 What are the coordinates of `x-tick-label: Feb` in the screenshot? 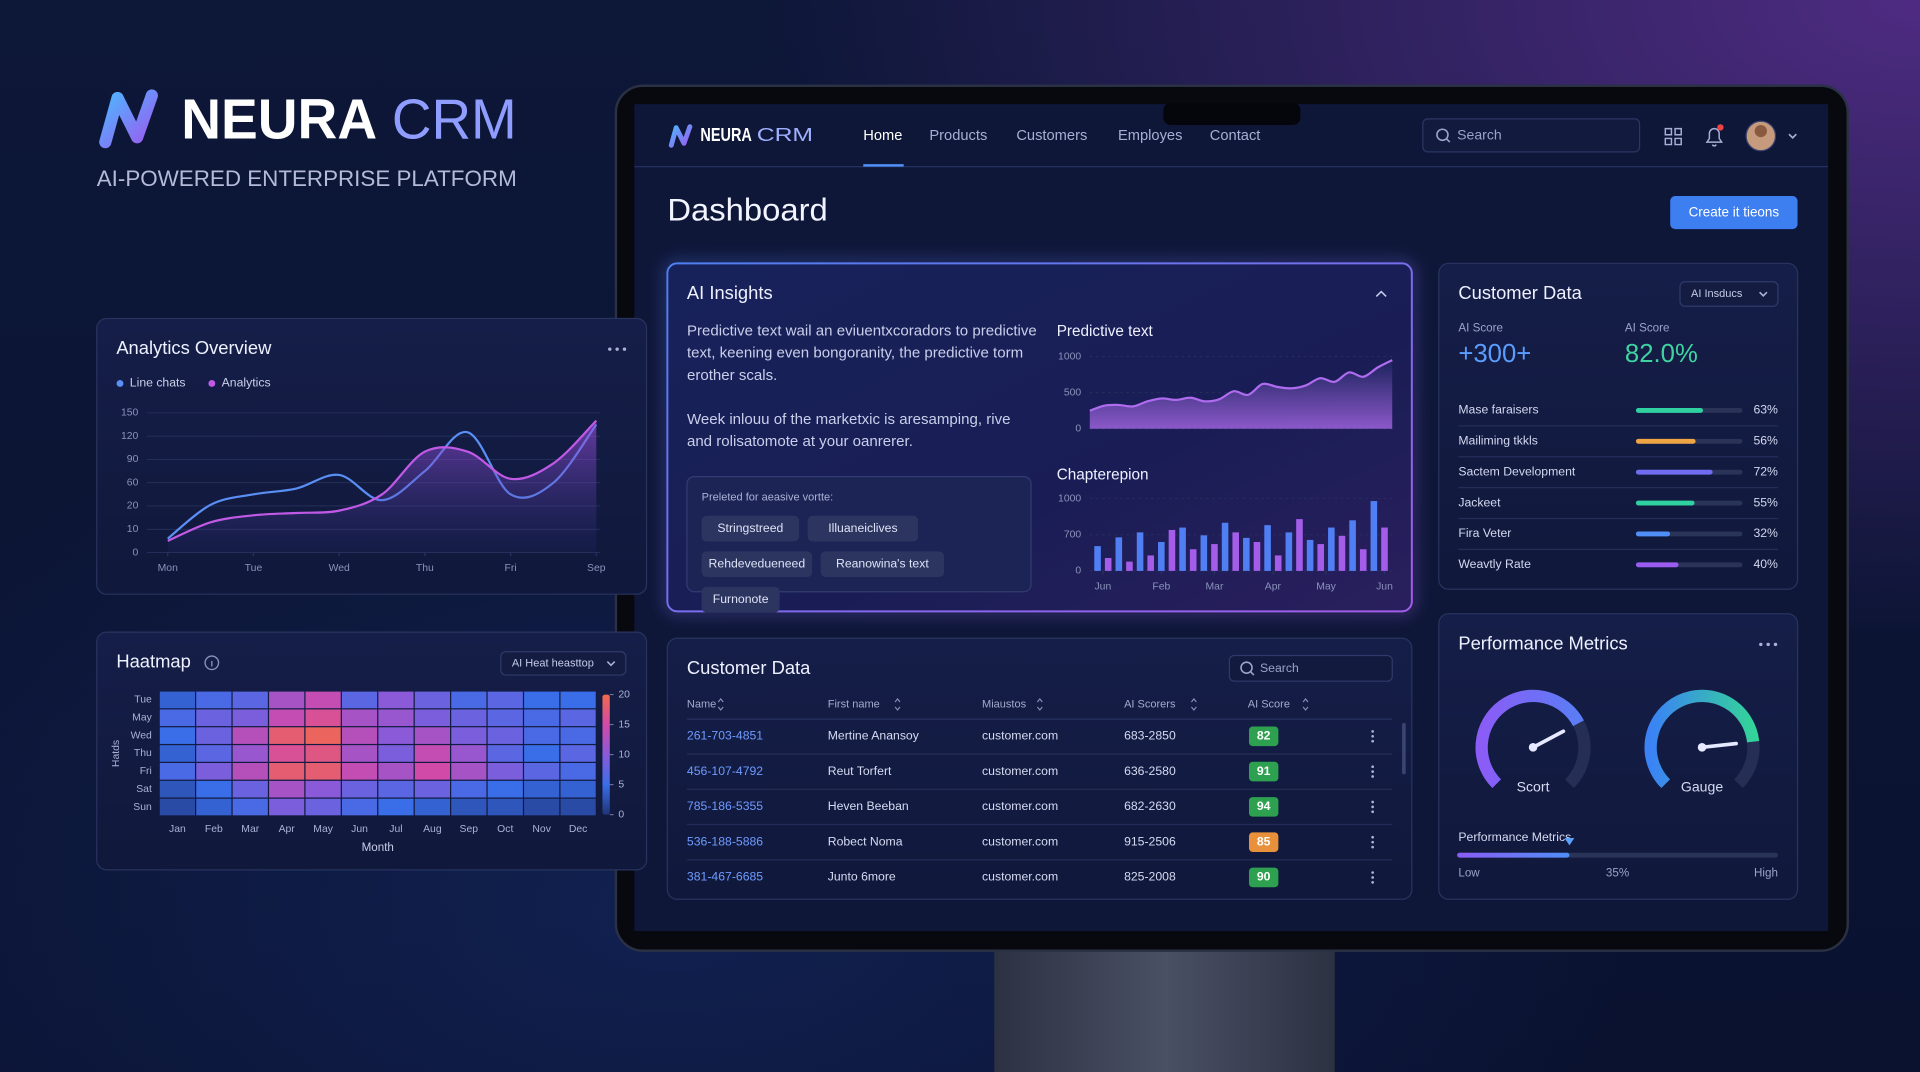 It's located at (214, 829).